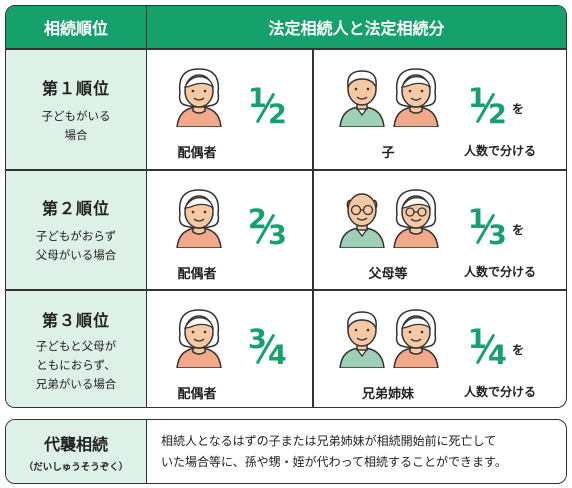 This screenshot has height=488, width=572. What do you see at coordinates (313, 228) in the screenshot?
I see `column-divider` at bounding box center [313, 228].